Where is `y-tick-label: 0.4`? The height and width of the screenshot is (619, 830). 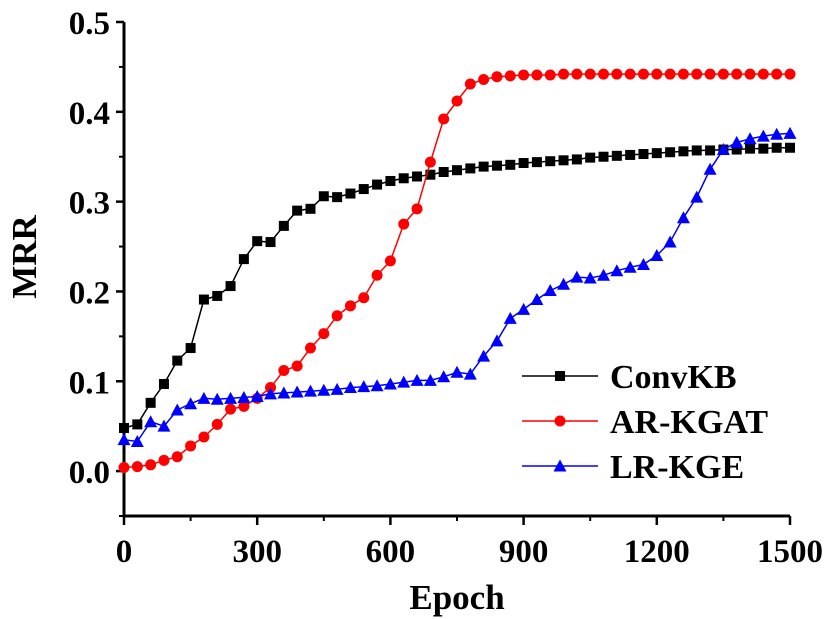 y-tick-label: 0.4 is located at coordinates (89, 114).